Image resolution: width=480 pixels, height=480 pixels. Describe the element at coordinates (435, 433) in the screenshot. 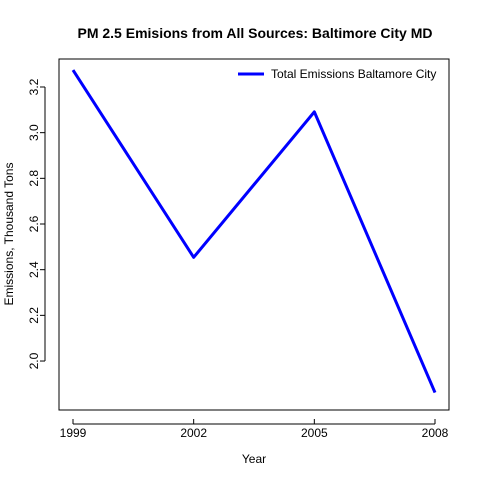

I see `x-tick-label: 2008` at that location.